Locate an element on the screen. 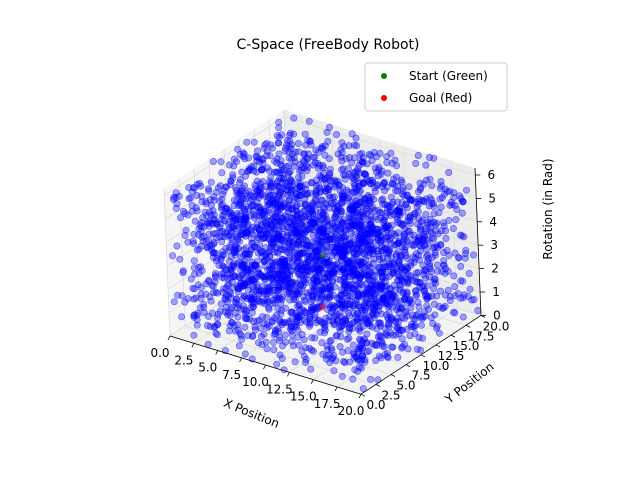  x-tick-label: 12.5 is located at coordinates (279, 389).